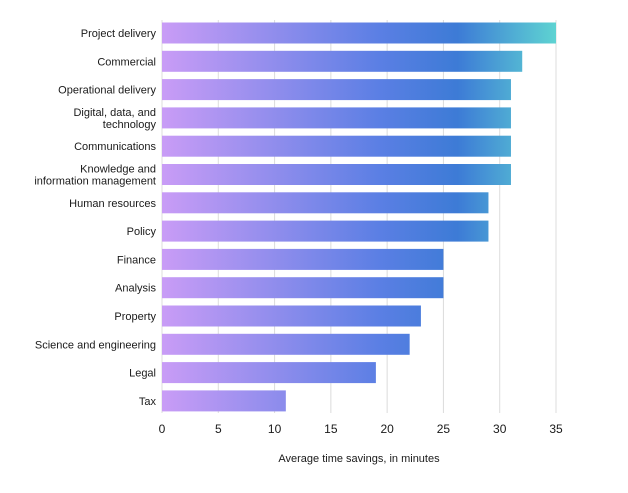 This screenshot has height=493, width=628. I want to click on x-tick-label: 5, so click(218, 429).